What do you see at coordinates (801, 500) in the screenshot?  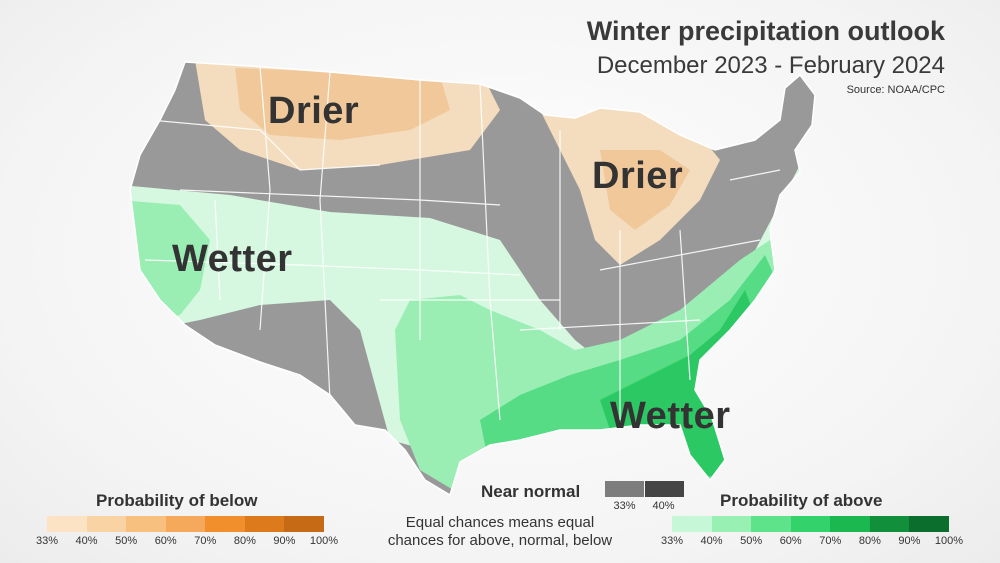 I see `legend-above-title: Probability of above` at bounding box center [801, 500].